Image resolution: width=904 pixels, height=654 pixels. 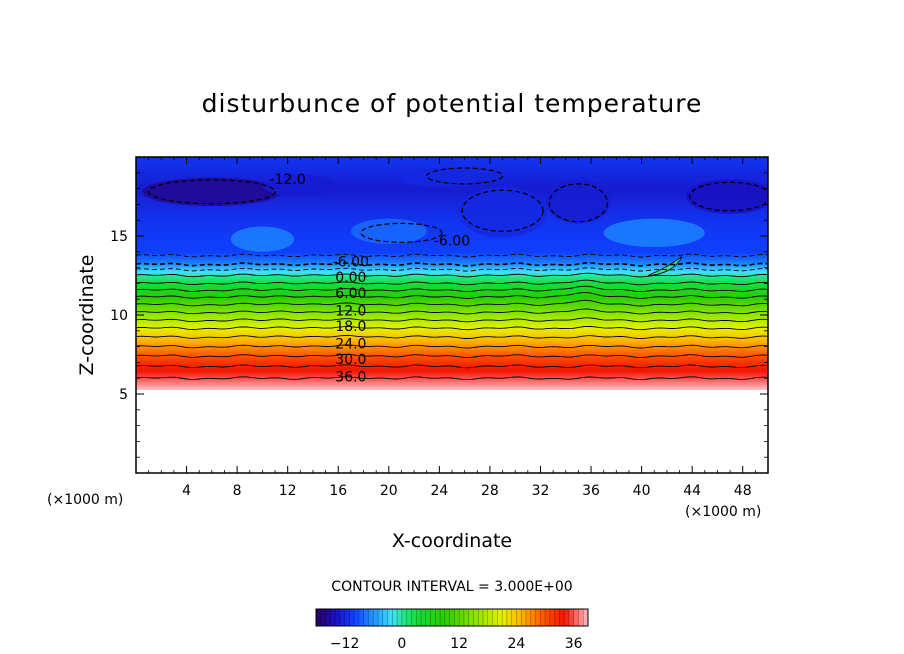 What do you see at coordinates (119, 237) in the screenshot?
I see `y-tick-label: 15` at bounding box center [119, 237].